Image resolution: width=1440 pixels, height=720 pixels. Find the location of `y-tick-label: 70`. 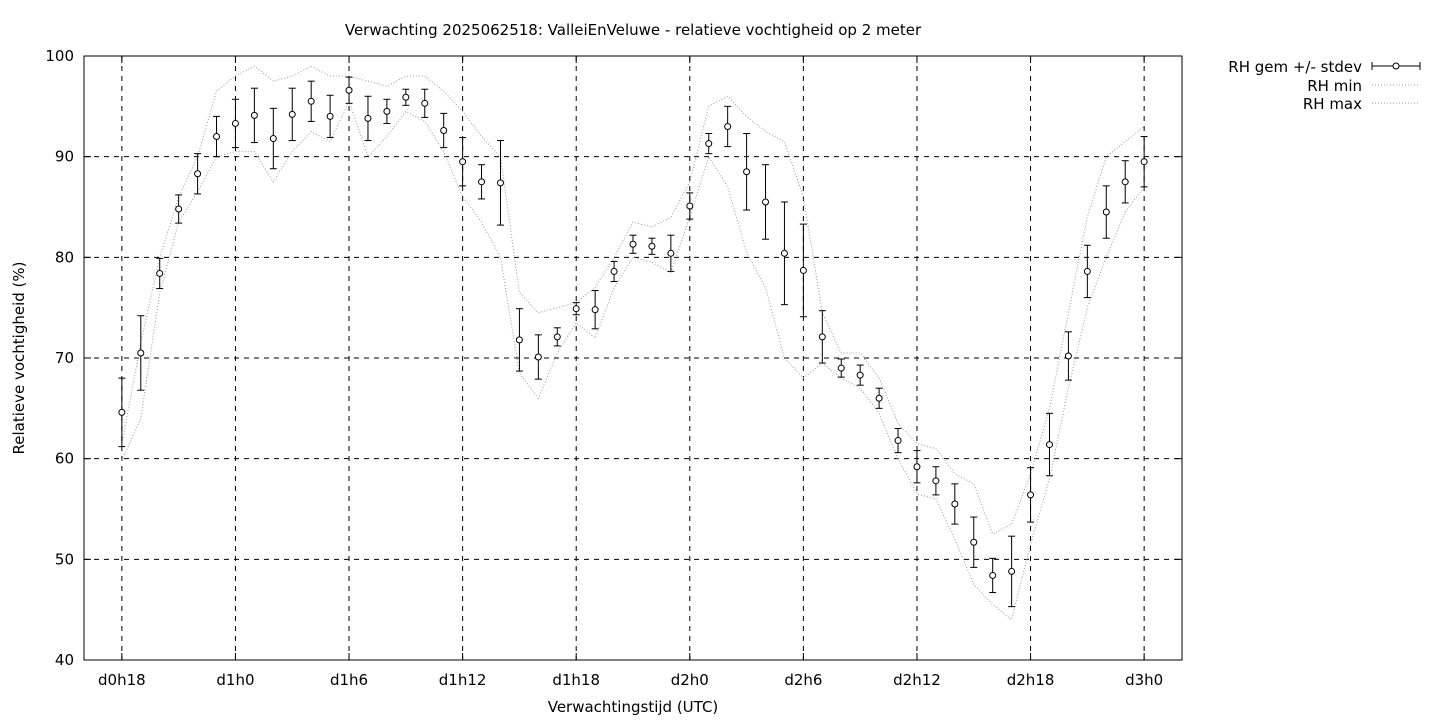

y-tick-label: 70 is located at coordinates (64, 358).